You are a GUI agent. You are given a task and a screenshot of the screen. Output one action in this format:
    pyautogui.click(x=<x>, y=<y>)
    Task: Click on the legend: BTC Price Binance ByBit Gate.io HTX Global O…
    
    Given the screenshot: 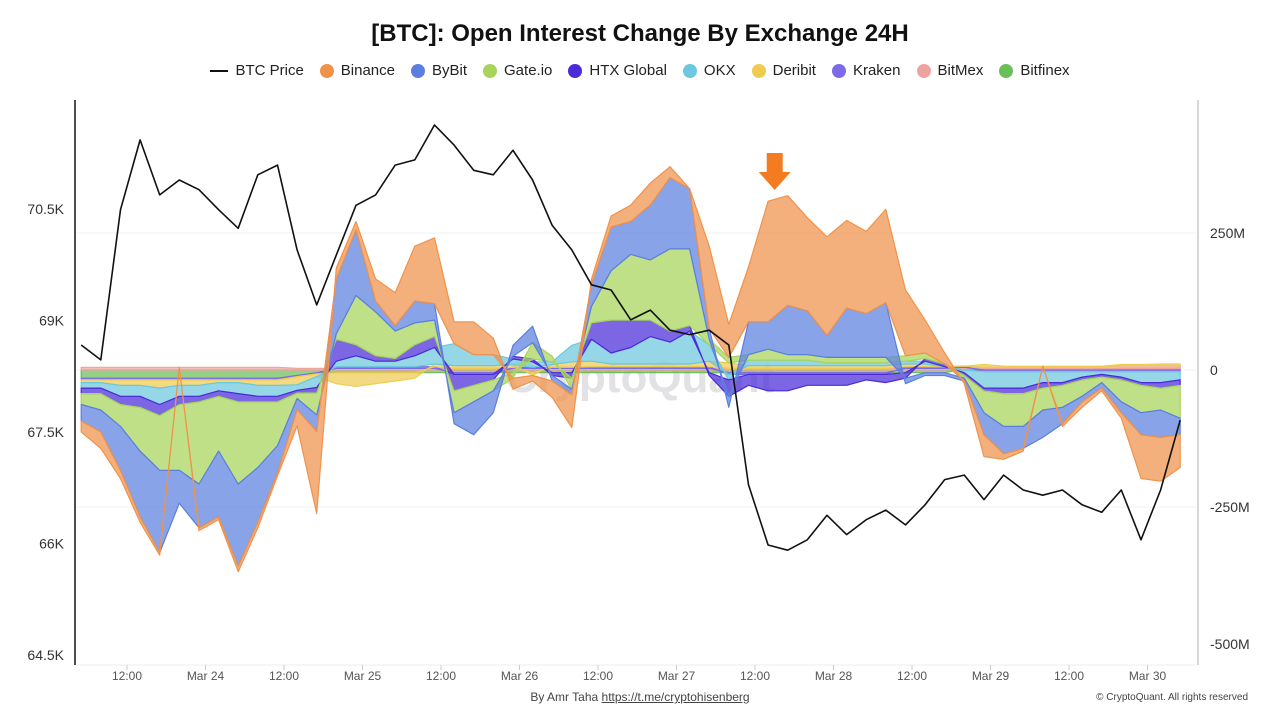 What is the action you would take?
    pyautogui.click(x=640, y=70)
    